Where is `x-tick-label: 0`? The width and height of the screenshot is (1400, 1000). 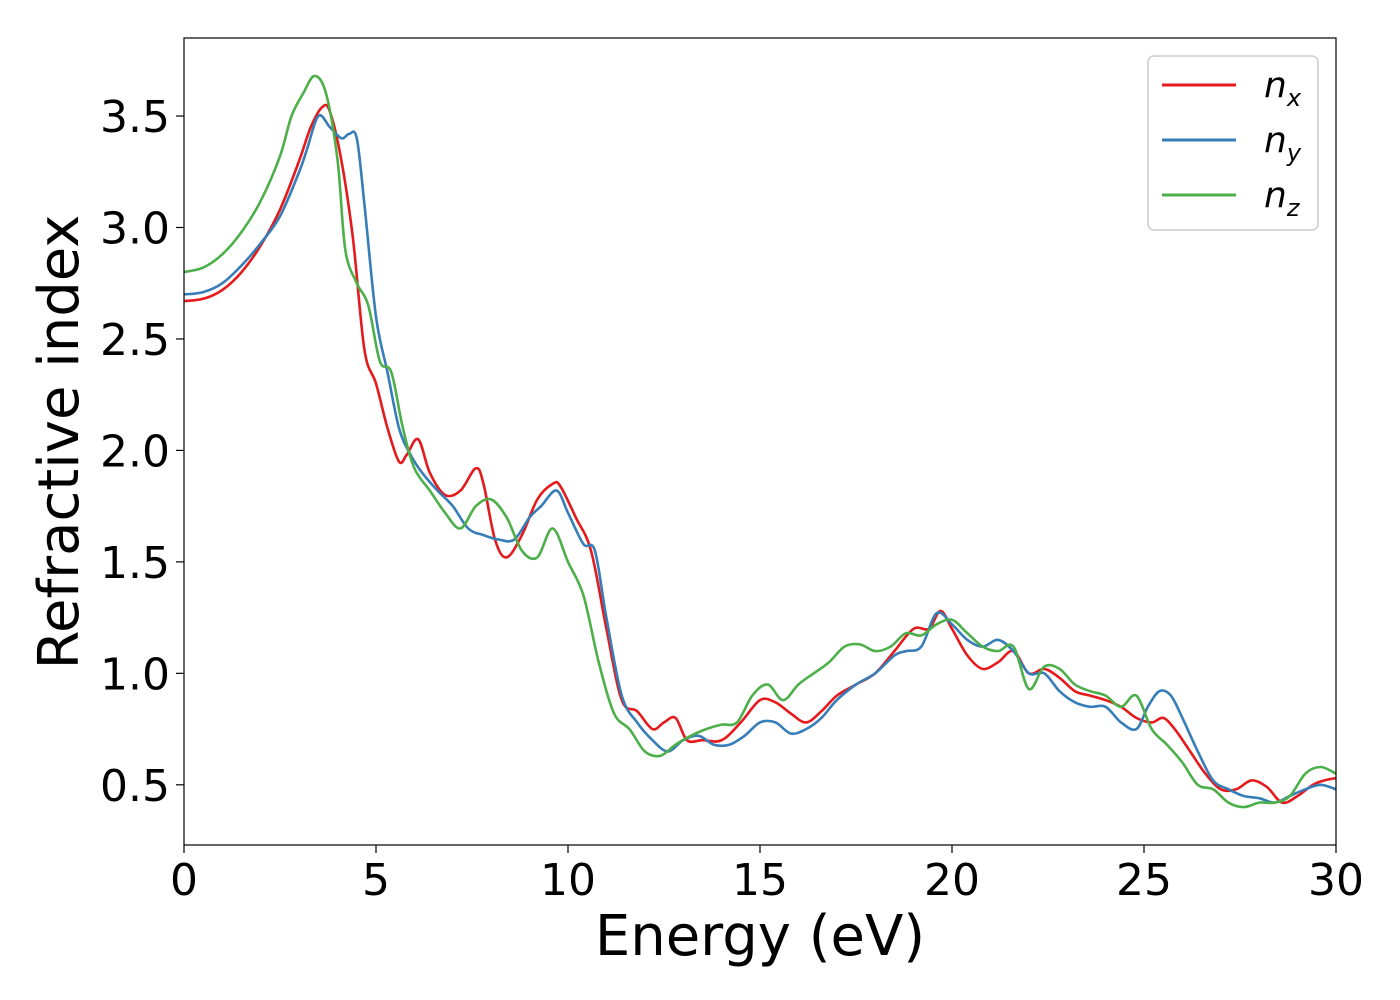 x-tick-label: 0 is located at coordinates (184, 880).